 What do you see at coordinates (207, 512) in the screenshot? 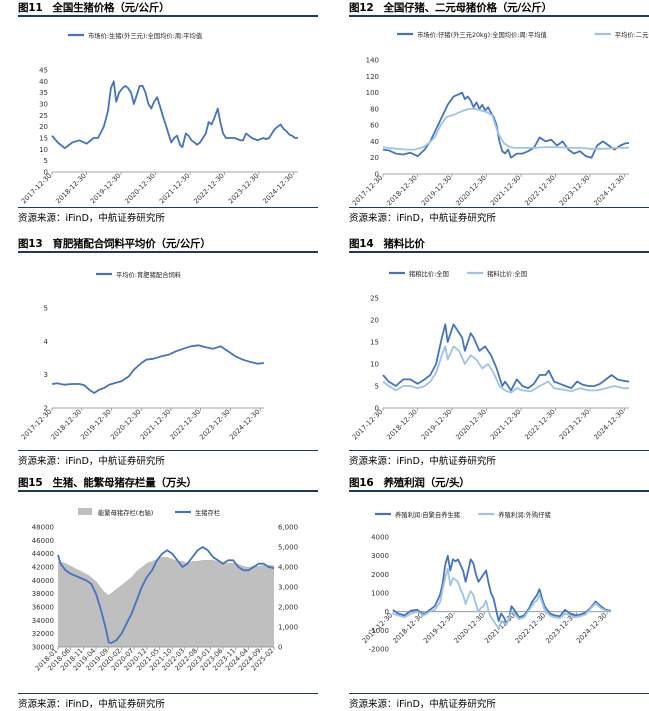
I see `legend-label: 生猪存栏` at bounding box center [207, 512].